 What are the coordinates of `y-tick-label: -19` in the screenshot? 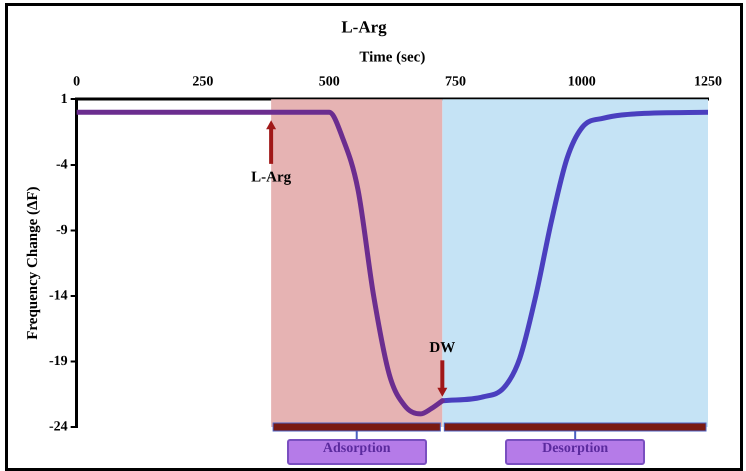 It's located at (58, 362).